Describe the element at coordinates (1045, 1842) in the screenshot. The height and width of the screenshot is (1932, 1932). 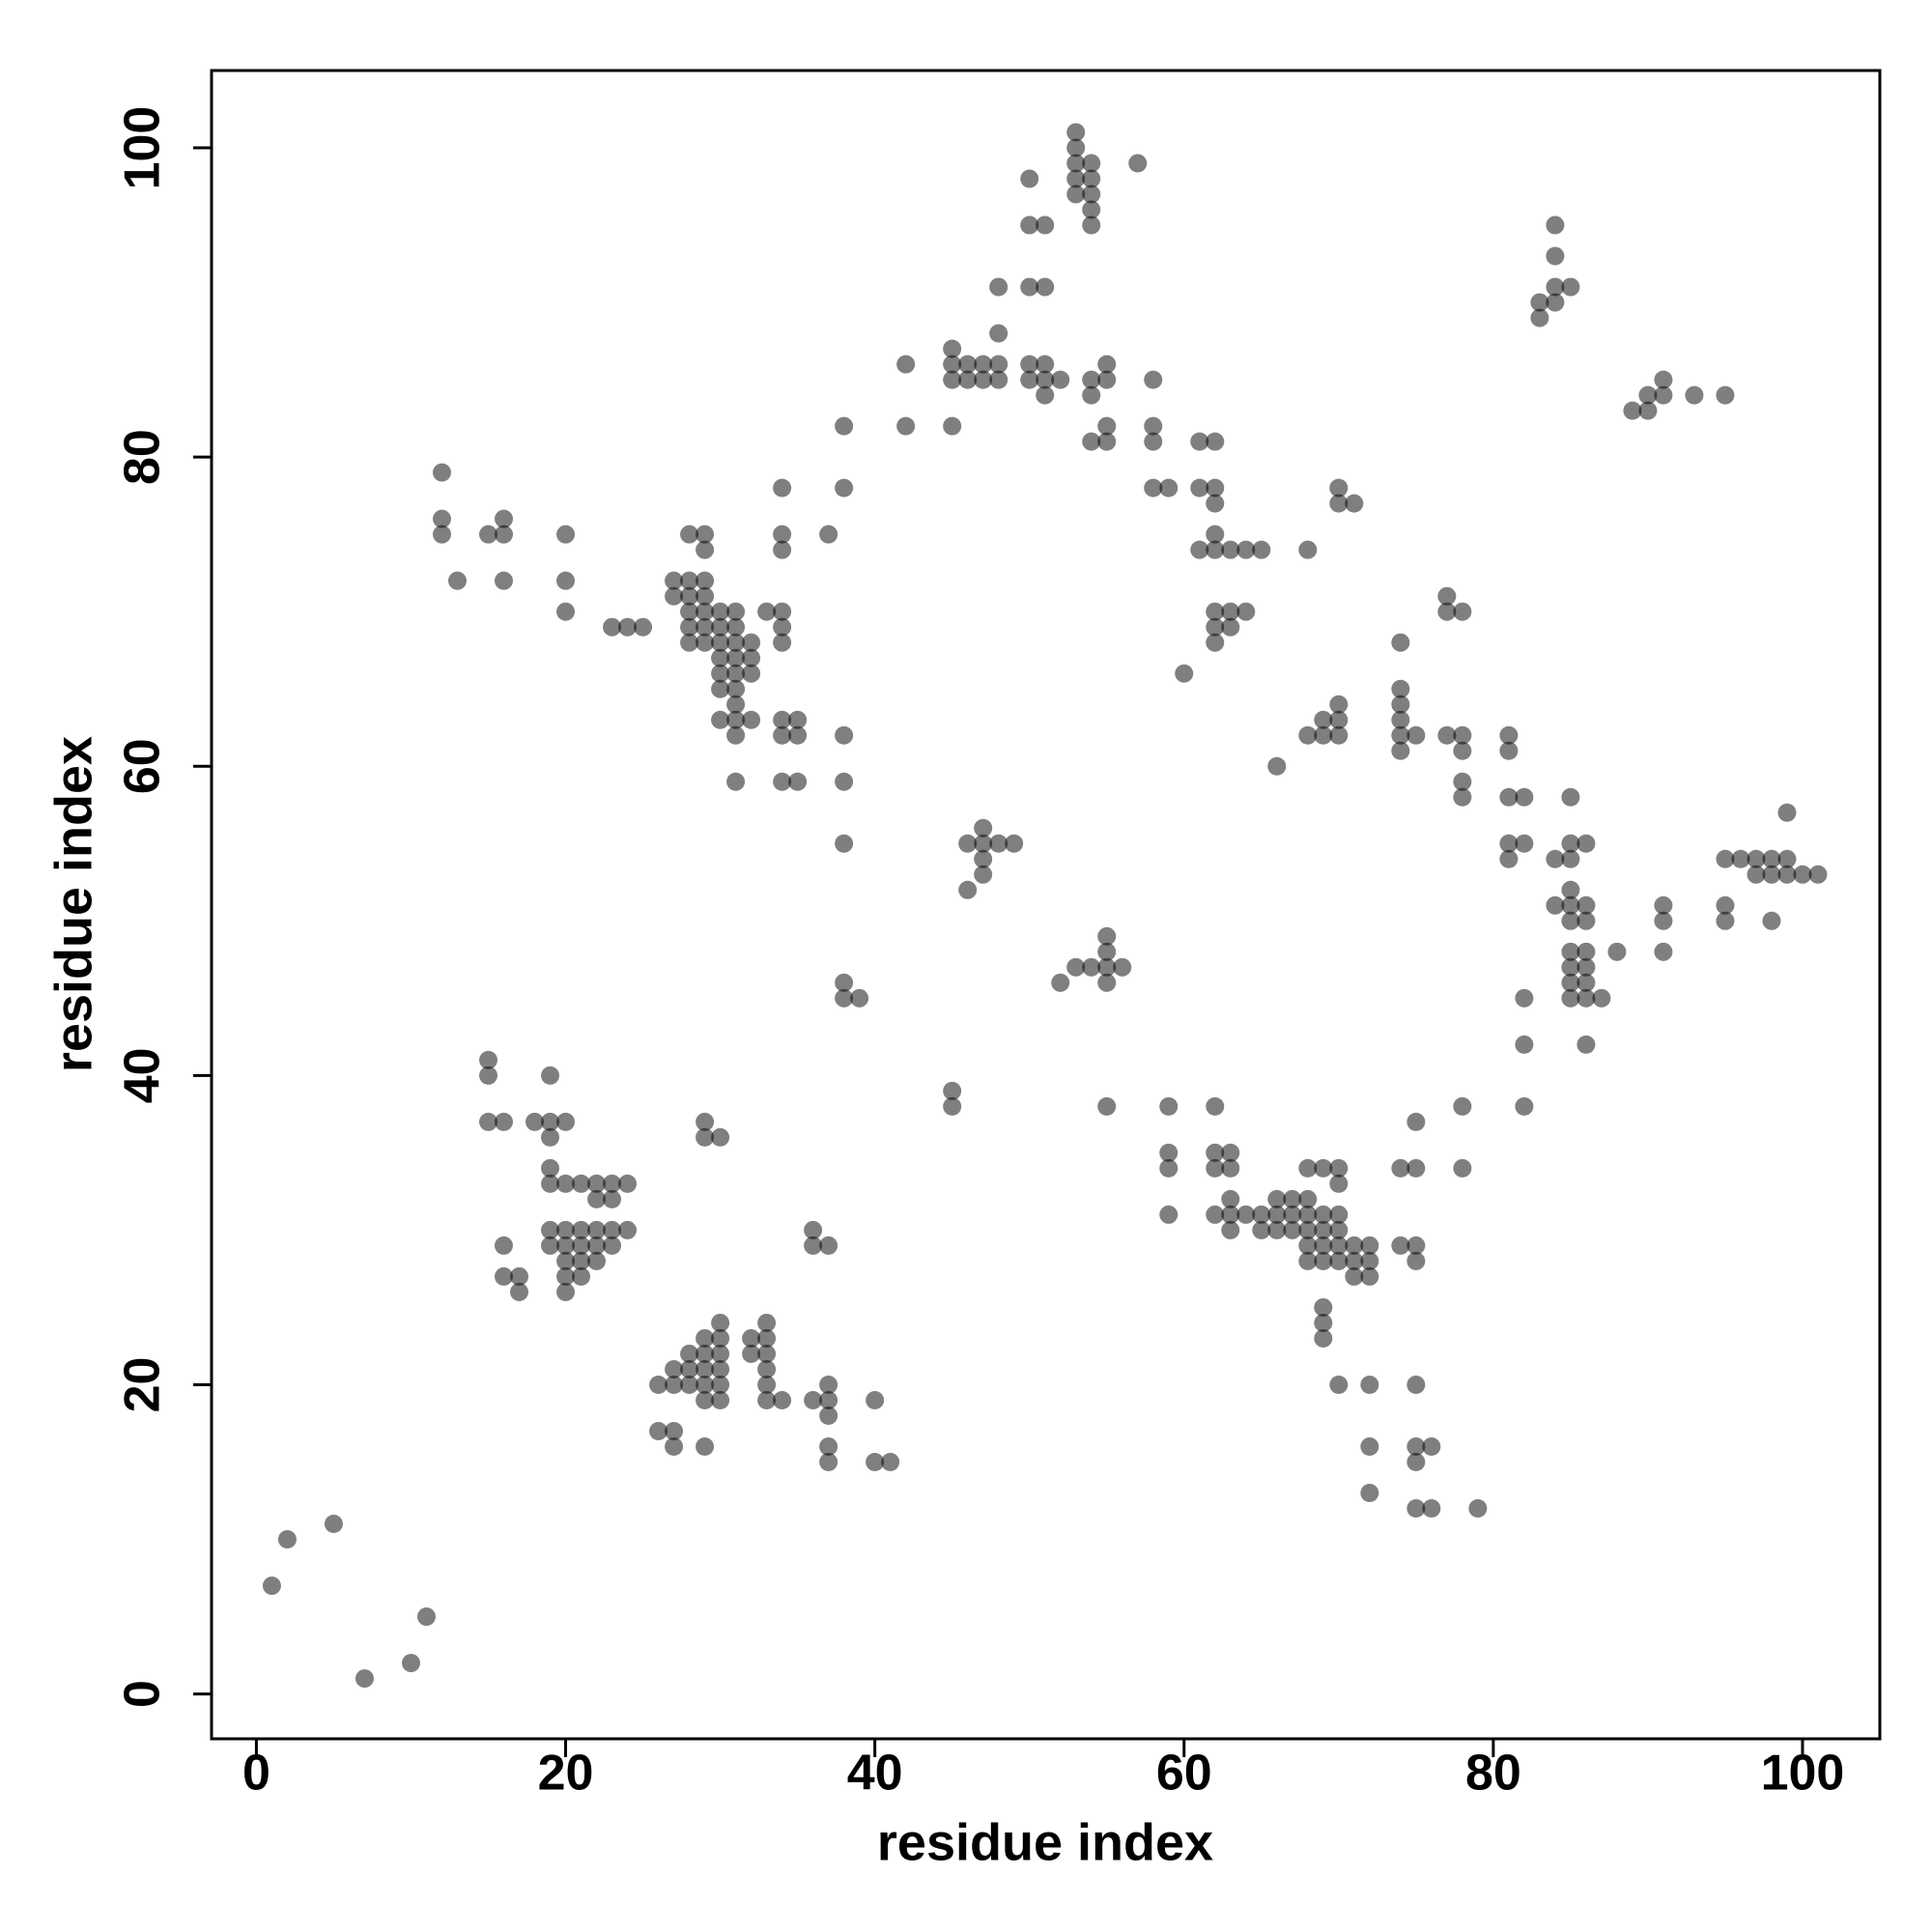
I see `x-axis-title: residue index` at that location.